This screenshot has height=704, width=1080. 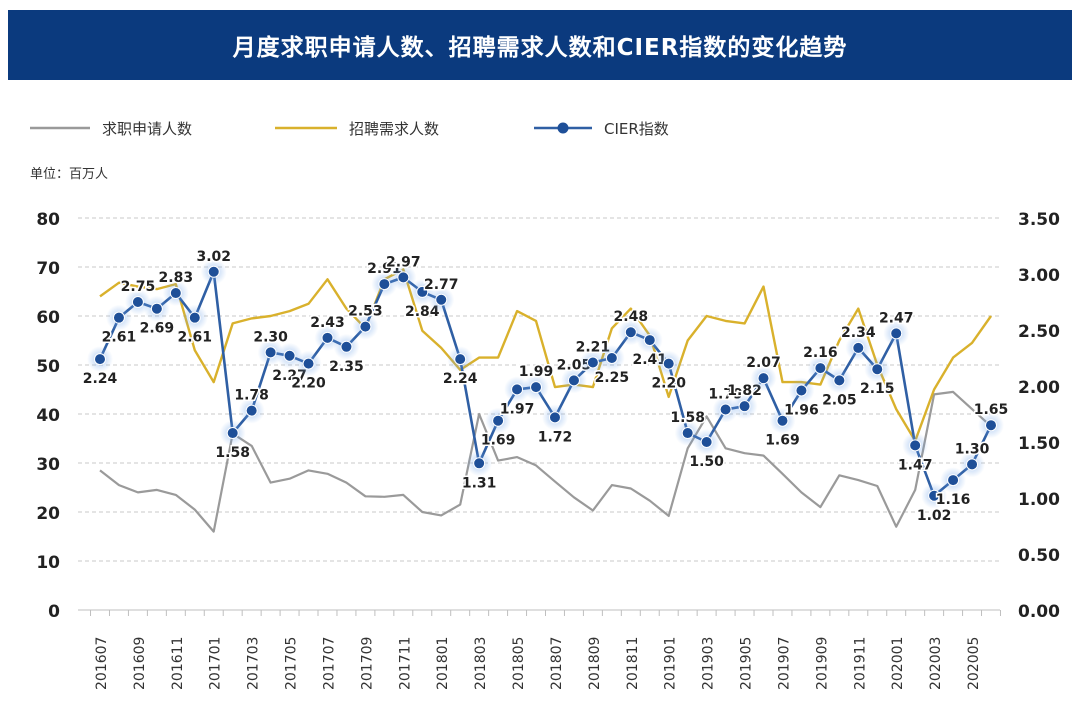 I want to click on right-tick-label: 3.00, so click(x=1039, y=276).